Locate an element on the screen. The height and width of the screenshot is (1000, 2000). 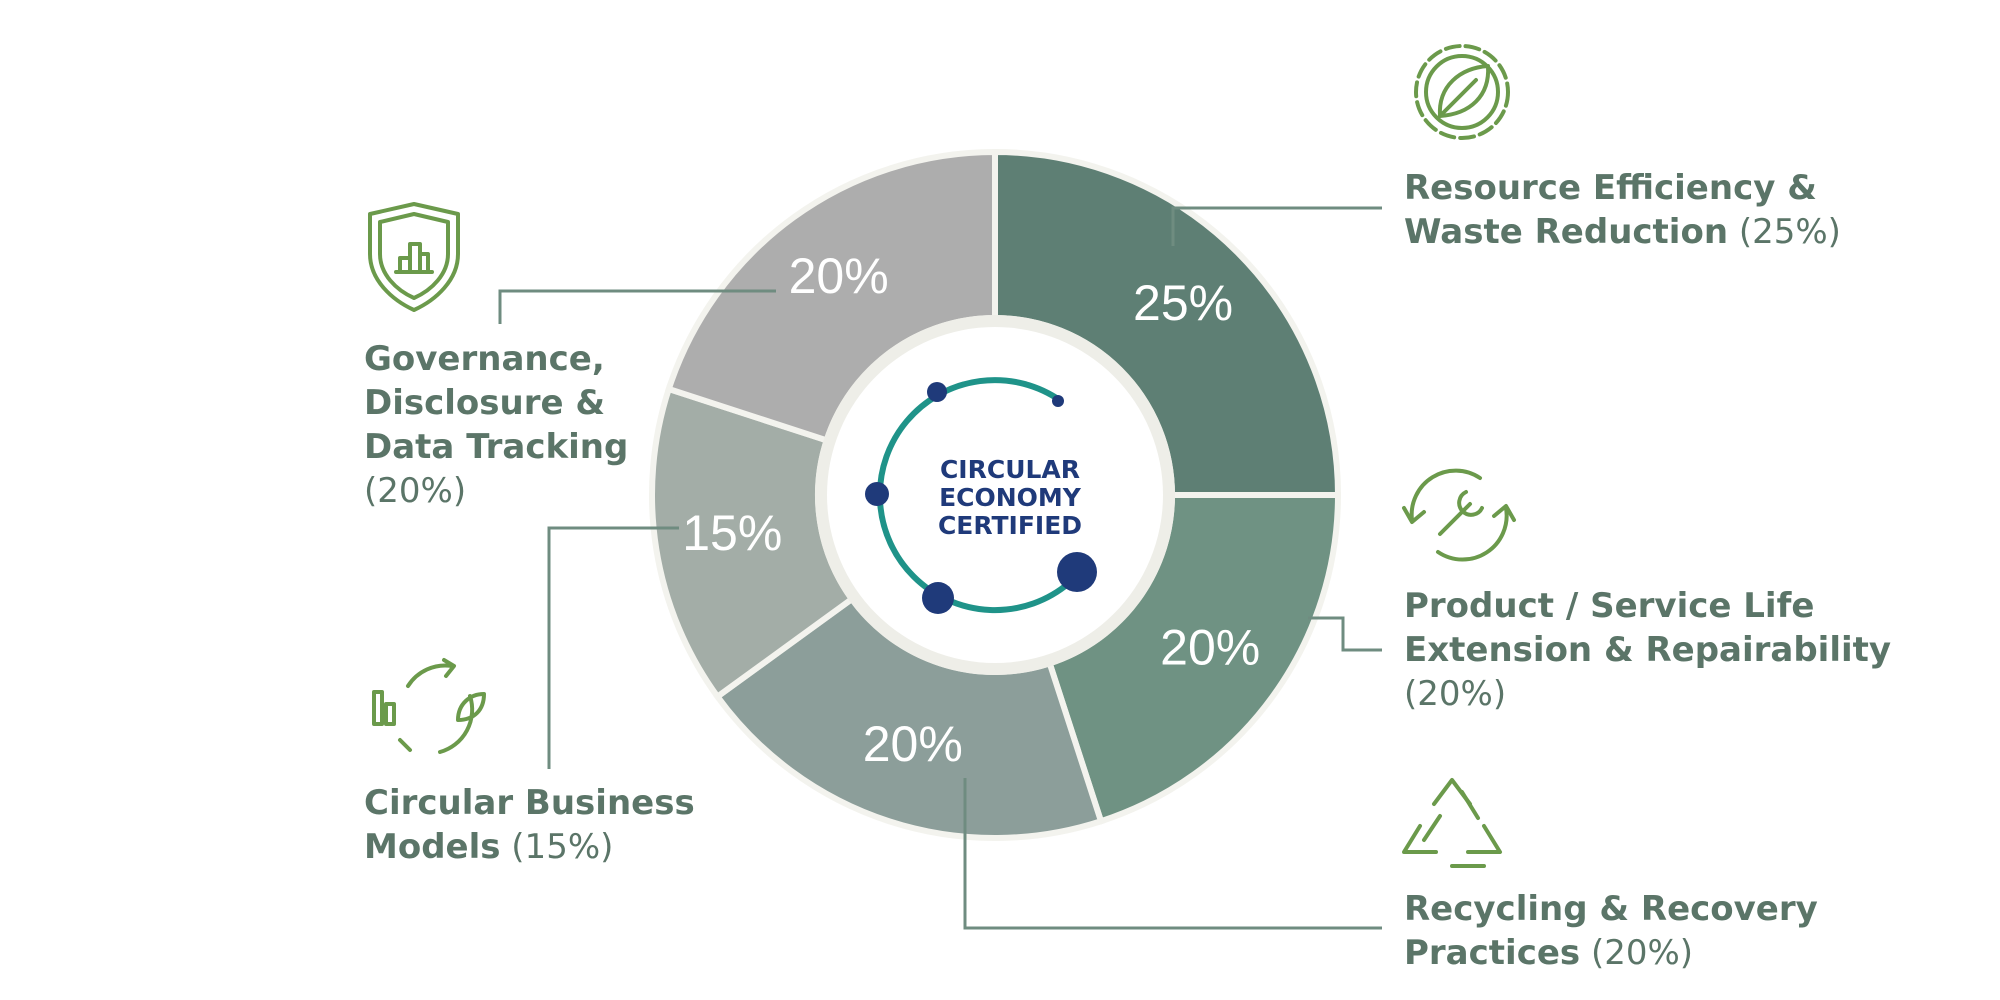
logo-text: ECONOMY is located at coordinates (1010, 497).